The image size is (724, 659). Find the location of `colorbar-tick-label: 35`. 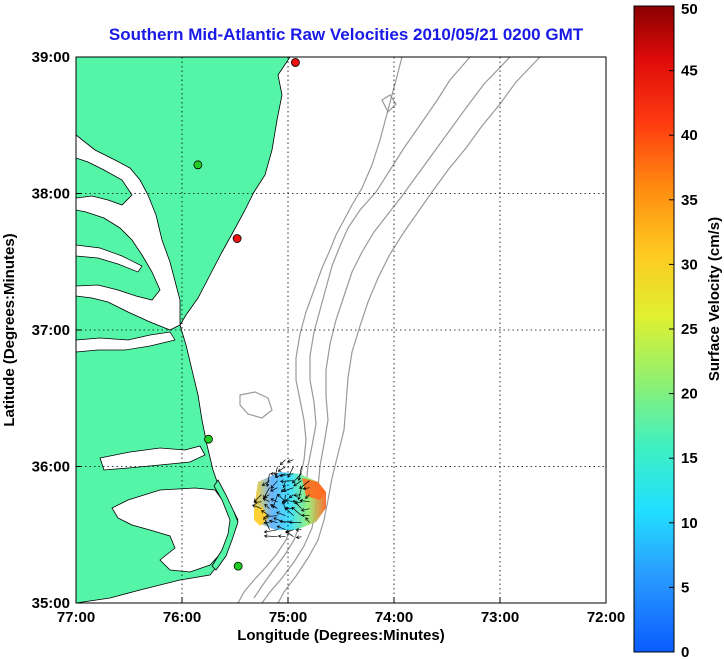

colorbar-tick-label: 35 is located at coordinates (689, 200).